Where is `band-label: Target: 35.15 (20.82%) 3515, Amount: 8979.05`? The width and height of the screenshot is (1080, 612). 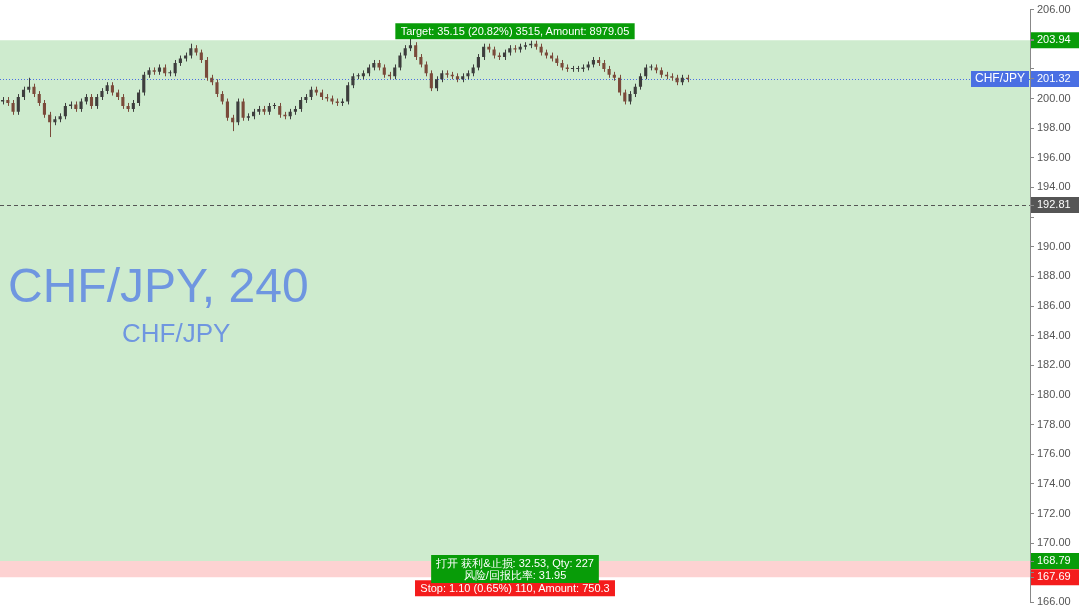 band-label: Target: 35.15 (20.82%) 3515, Amount: 8979.05 is located at coordinates (515, 30).